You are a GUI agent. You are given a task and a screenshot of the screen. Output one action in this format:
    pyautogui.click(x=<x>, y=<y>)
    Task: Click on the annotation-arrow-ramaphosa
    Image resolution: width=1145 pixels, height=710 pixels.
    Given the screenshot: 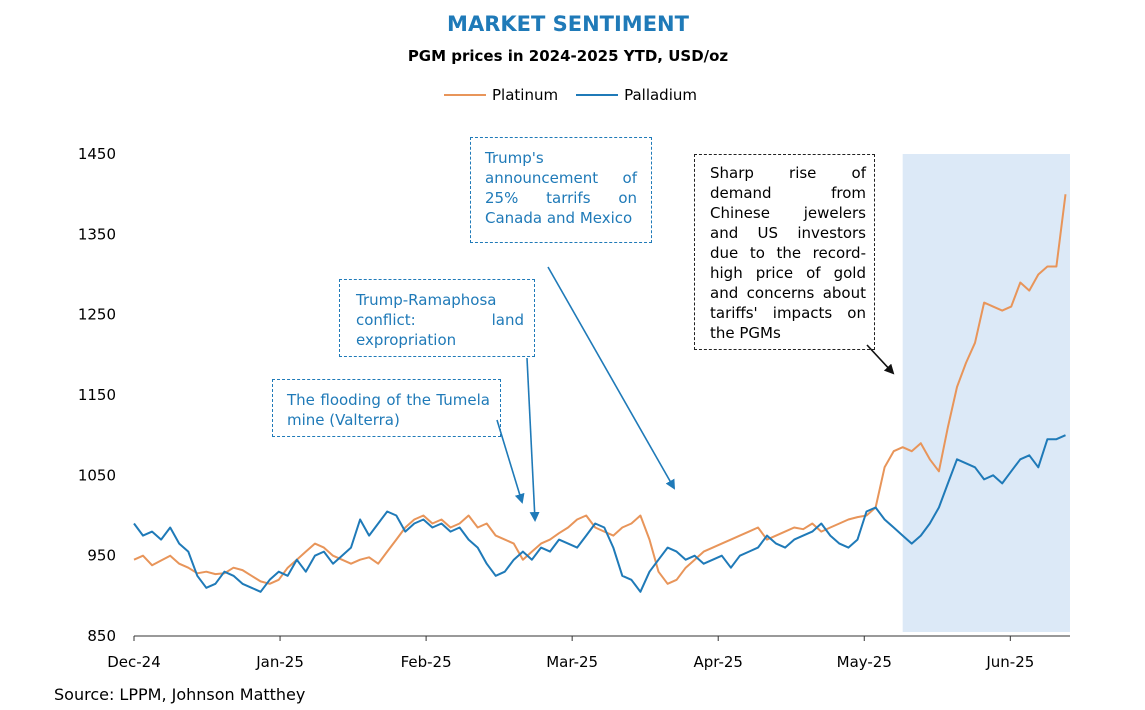 What is the action you would take?
    pyautogui.click(x=533, y=439)
    